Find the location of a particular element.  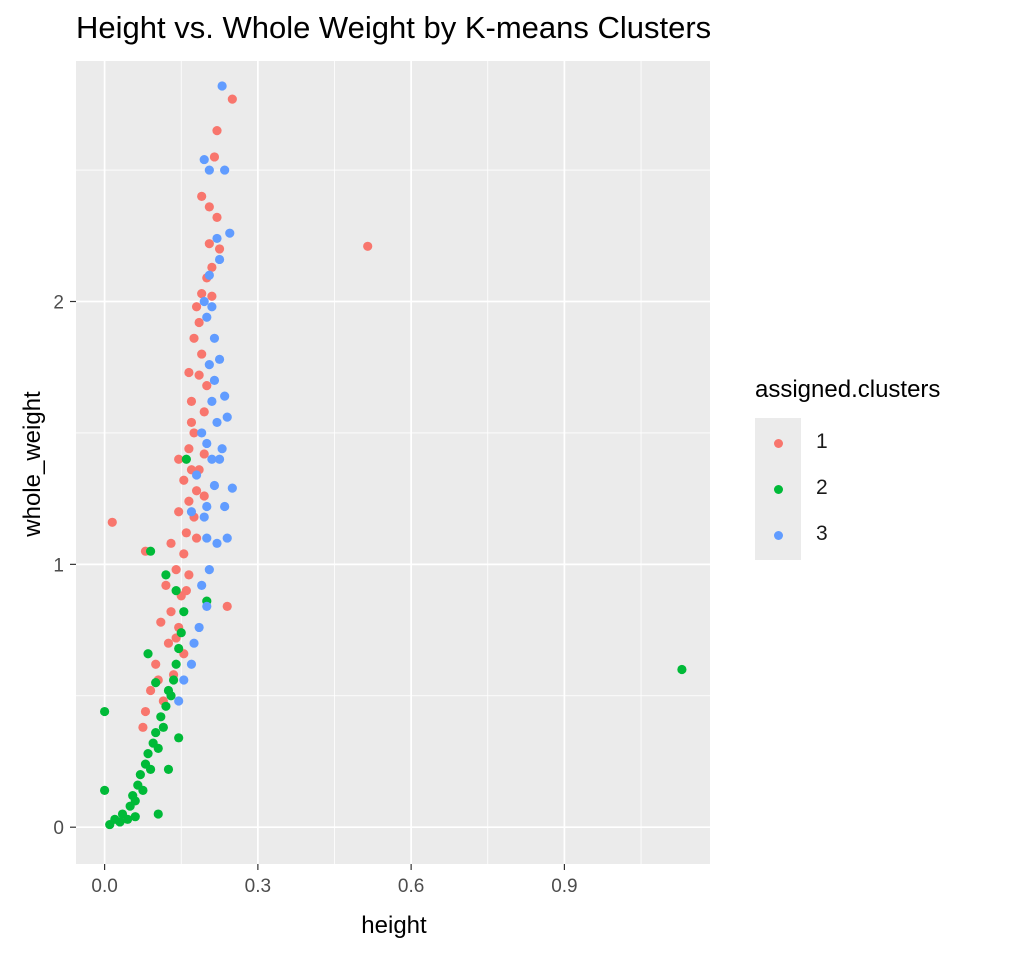

legend-title: assigned.clusters is located at coordinates (848, 389).